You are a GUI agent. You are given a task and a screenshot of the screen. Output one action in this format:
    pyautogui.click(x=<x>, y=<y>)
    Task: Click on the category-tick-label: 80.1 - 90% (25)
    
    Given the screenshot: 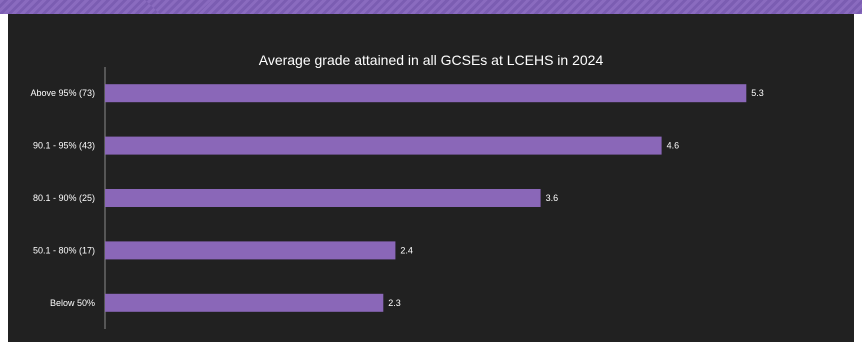 What is the action you would take?
    pyautogui.click(x=64, y=198)
    